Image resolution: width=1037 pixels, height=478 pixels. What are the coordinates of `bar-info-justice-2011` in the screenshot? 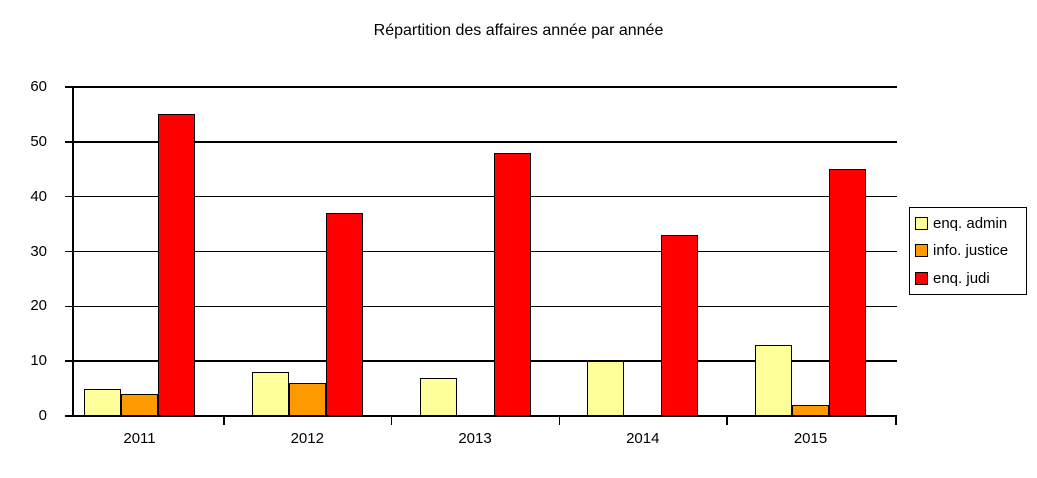 It's located at (139, 405).